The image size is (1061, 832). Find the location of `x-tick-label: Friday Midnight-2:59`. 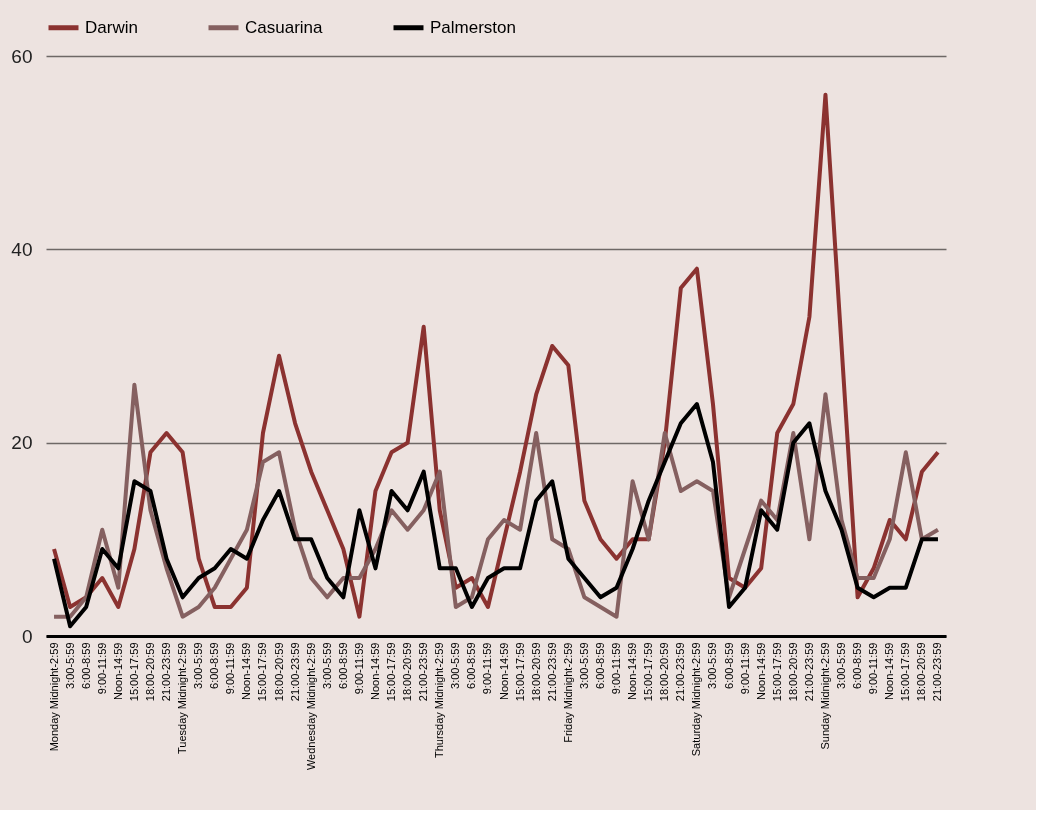

x-tick-label: Friday Midnight-2:59 is located at coordinates (567, 692).